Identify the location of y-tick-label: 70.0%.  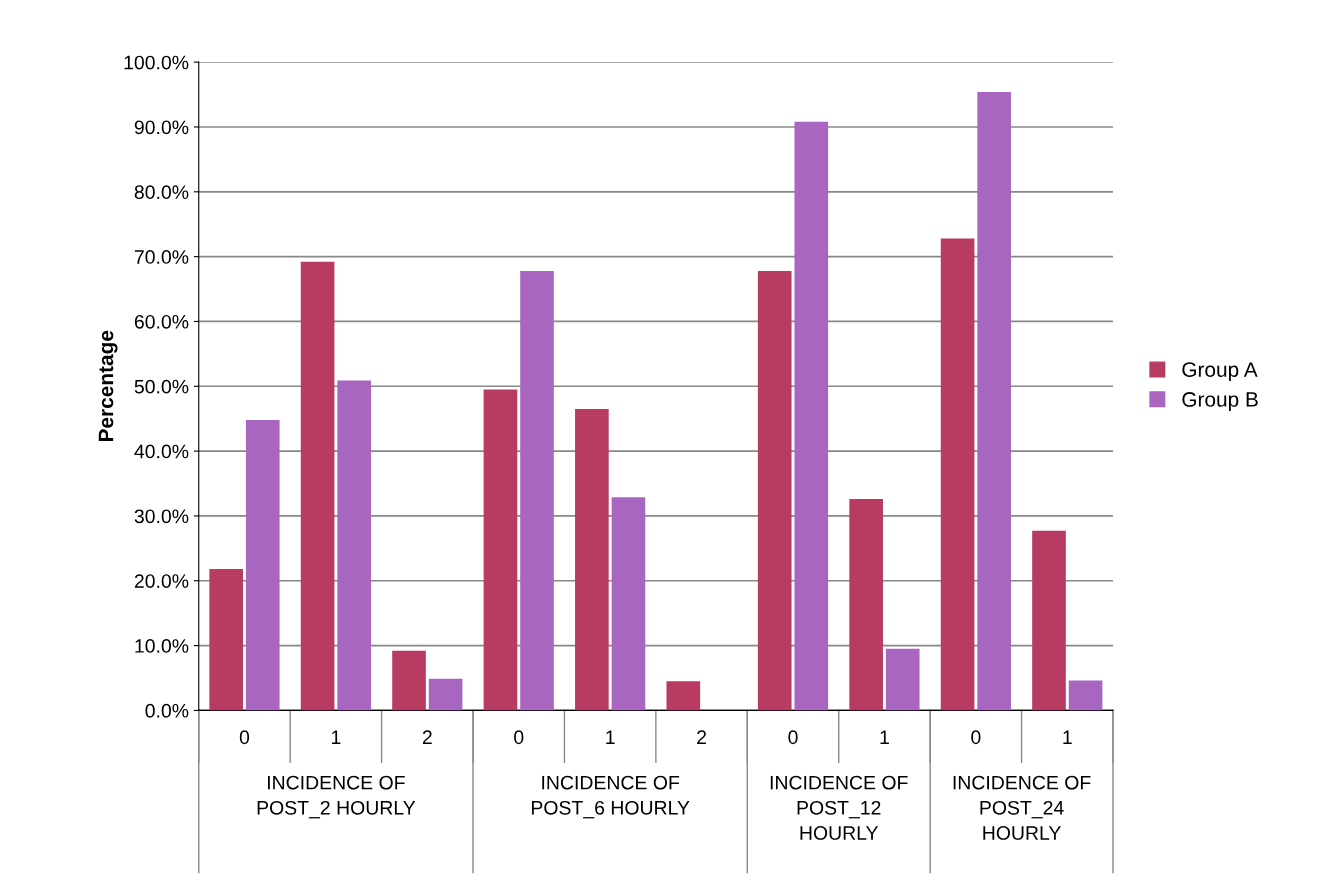
(161, 257).